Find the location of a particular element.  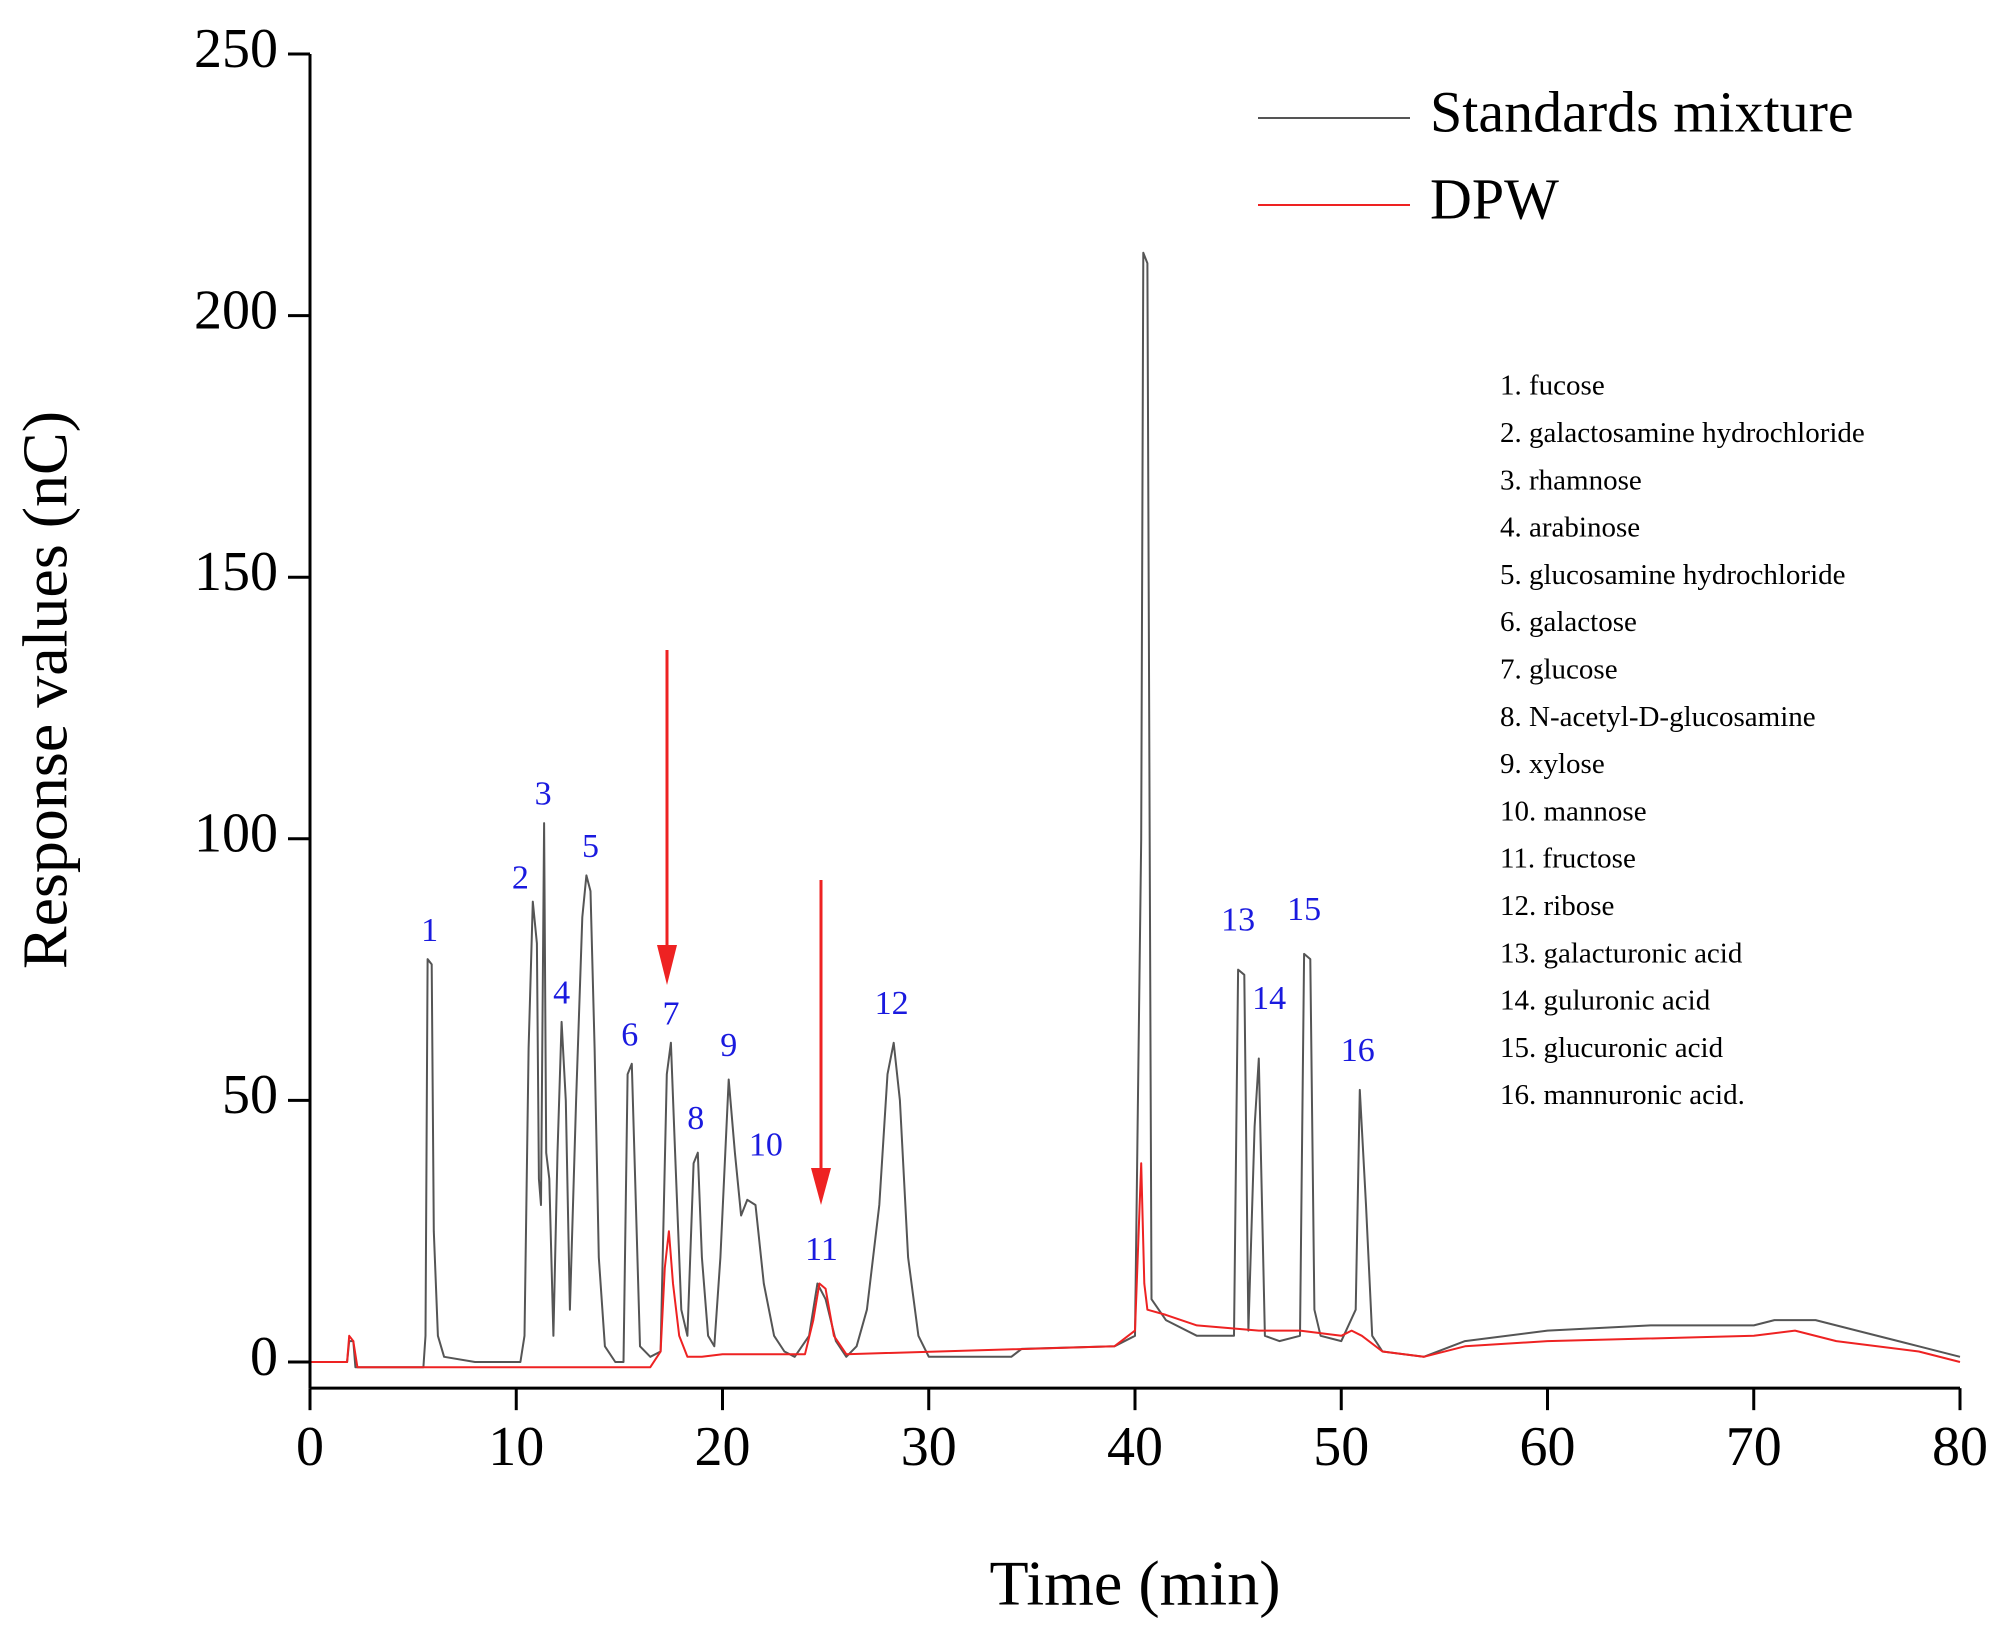

compound-label: 15. glucuronic acid is located at coordinates (1612, 1048).